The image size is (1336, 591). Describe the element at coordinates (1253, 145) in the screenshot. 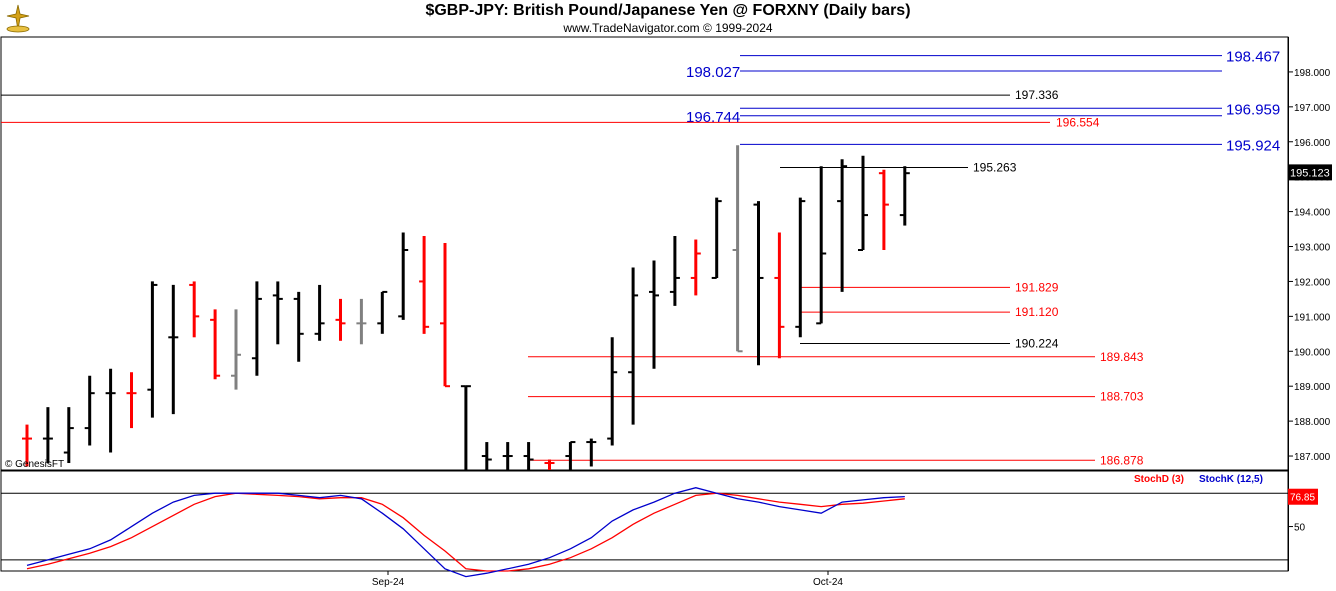

I see `level-label: 195.924` at that location.